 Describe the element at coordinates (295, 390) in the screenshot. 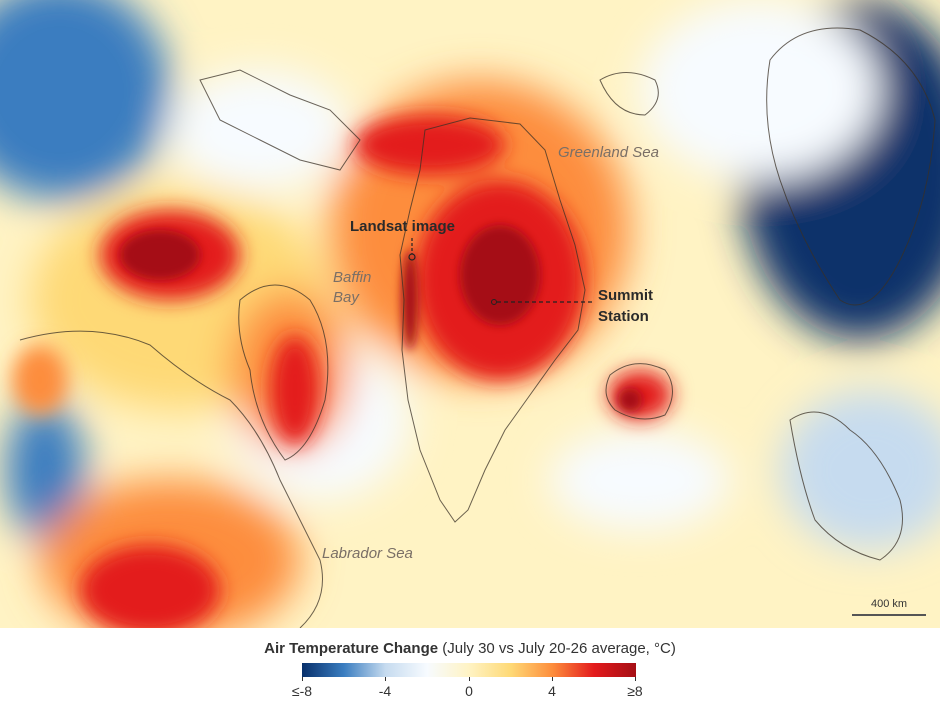

I see `hot-spot-baffin` at that location.